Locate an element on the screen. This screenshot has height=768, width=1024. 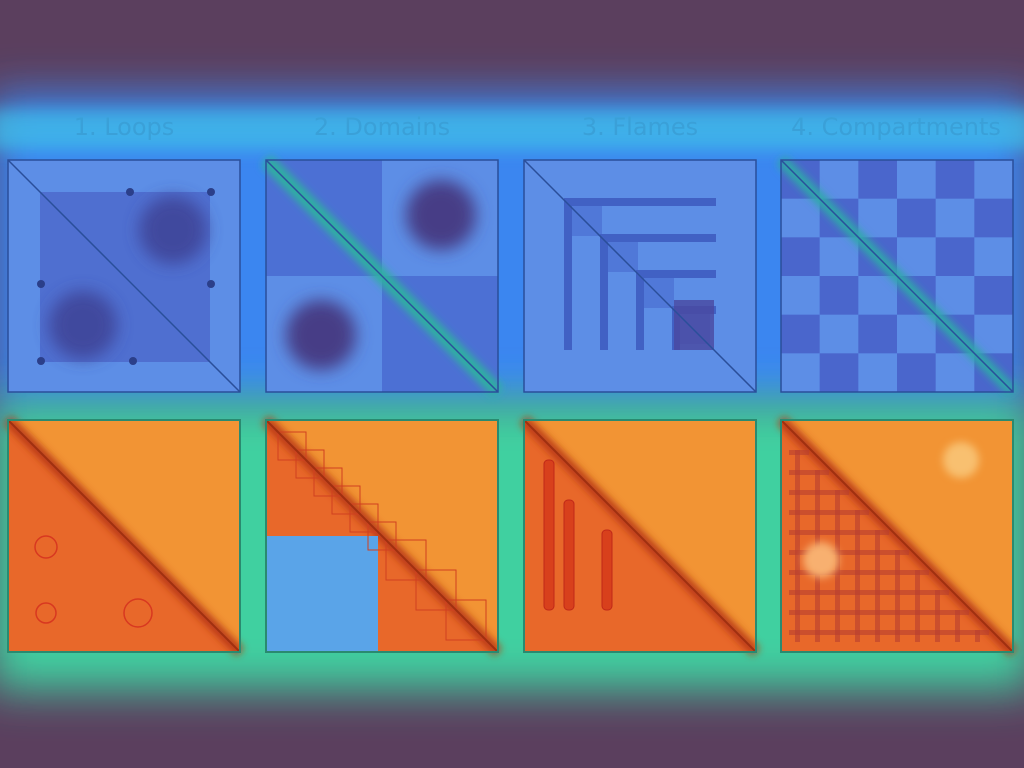
panel-title: 2. Domains is located at coordinates (382, 127).